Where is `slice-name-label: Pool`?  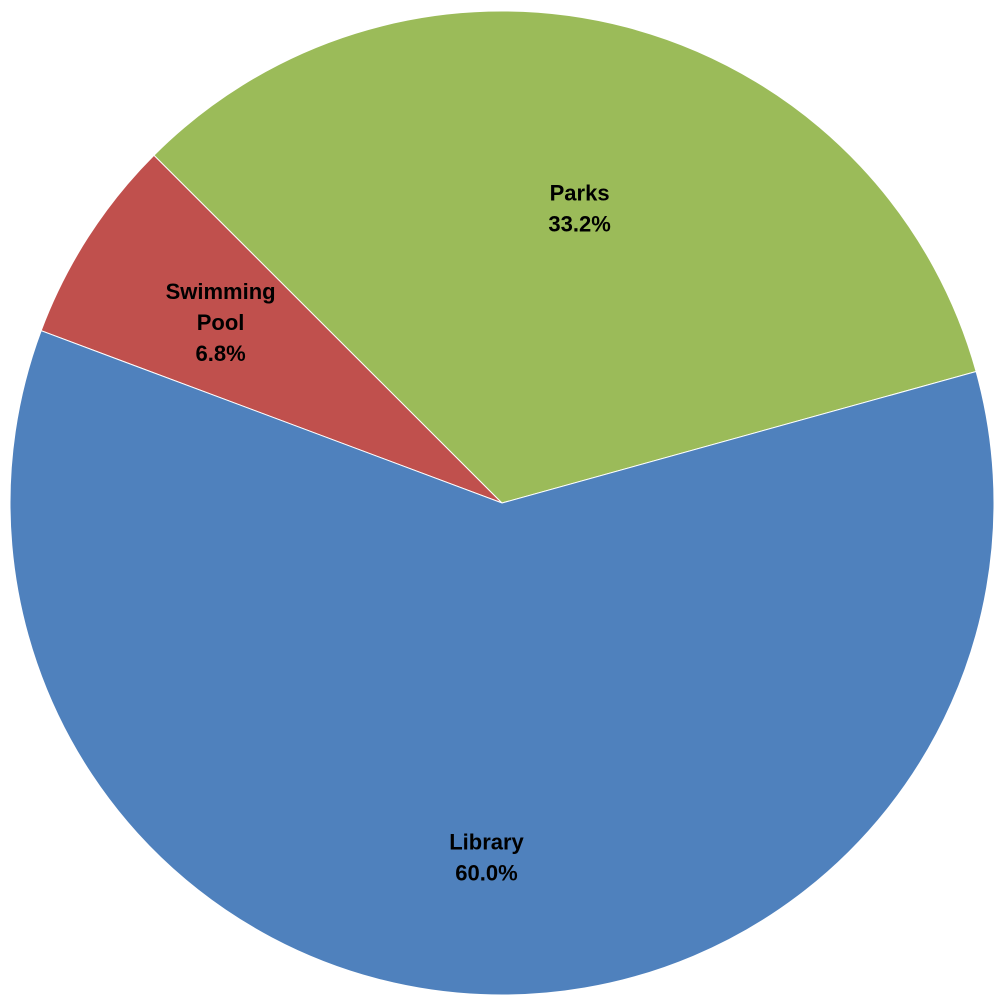 slice-name-label: Pool is located at coordinates (221, 322).